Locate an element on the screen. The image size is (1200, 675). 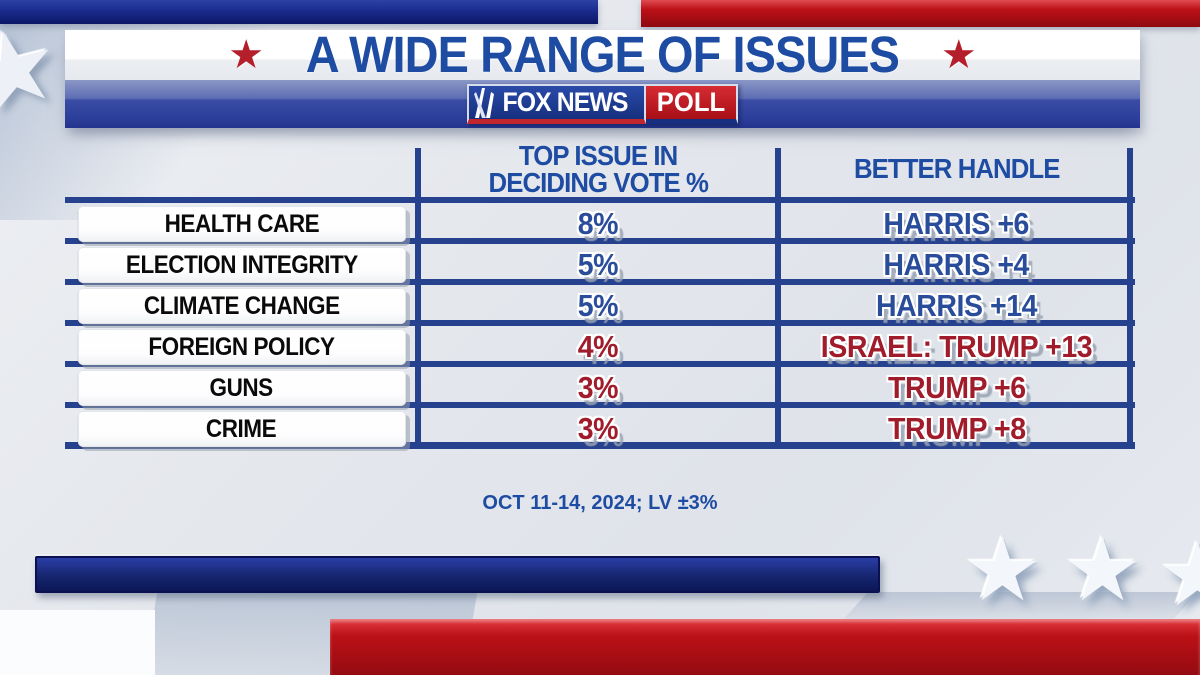
poll-date-footnote: OCT 11-14, 2024; LV ±3% is located at coordinates (600, 503).